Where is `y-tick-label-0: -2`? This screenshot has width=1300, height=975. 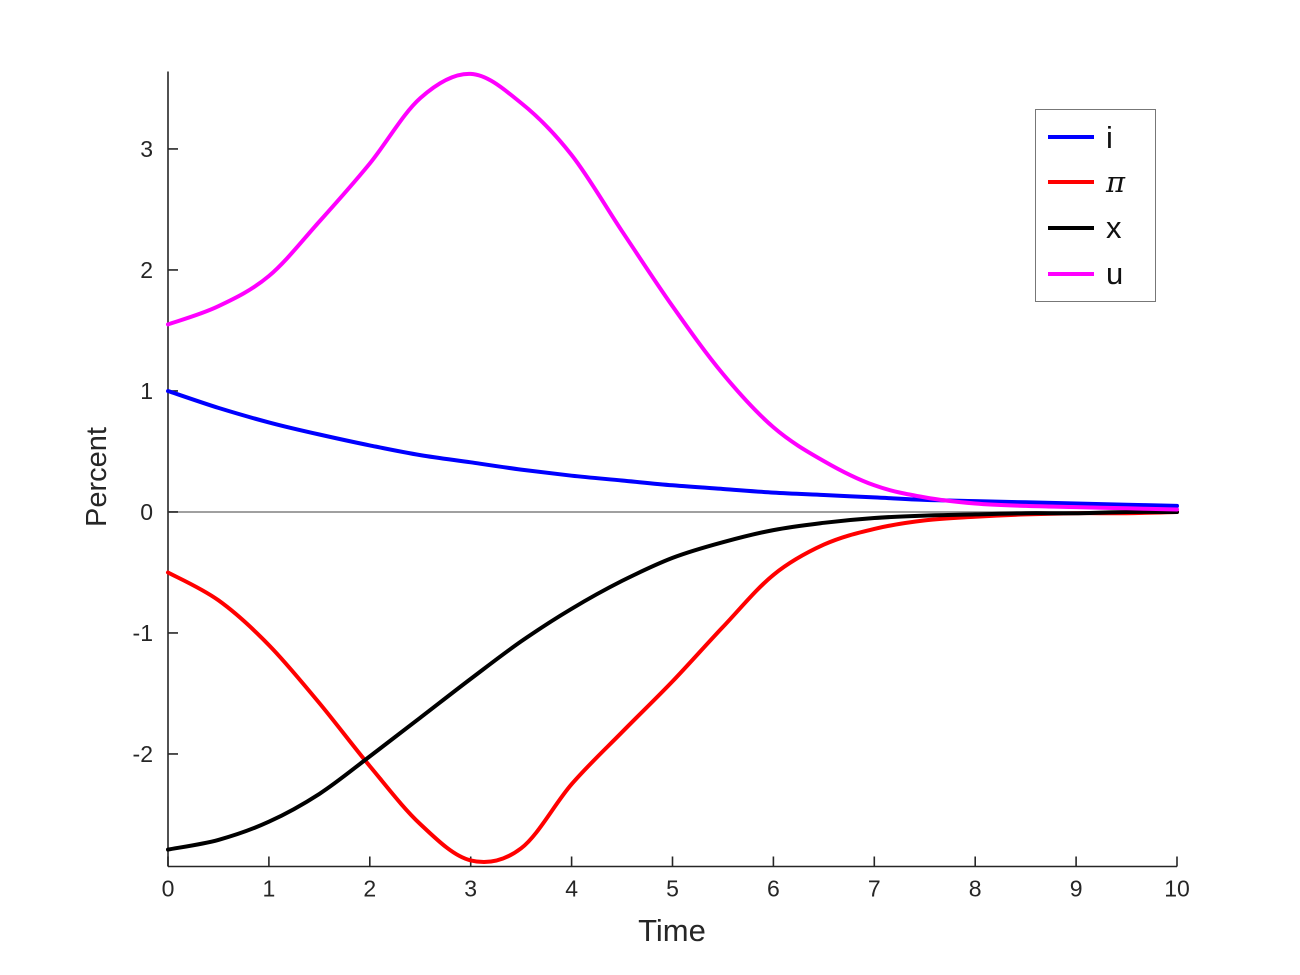 y-tick-label-0: -2 is located at coordinates (143, 754).